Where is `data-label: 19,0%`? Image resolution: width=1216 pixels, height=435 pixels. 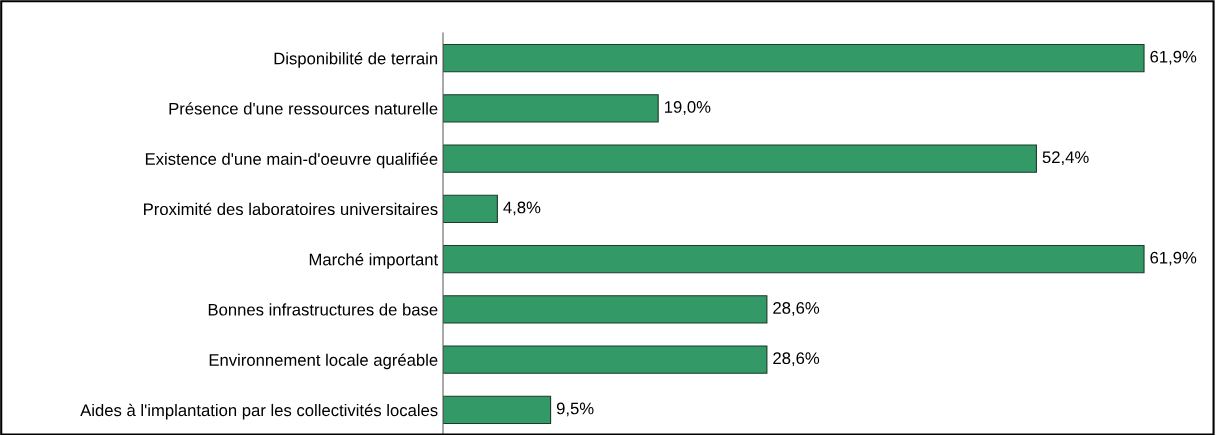
data-label: 19,0% is located at coordinates (688, 108).